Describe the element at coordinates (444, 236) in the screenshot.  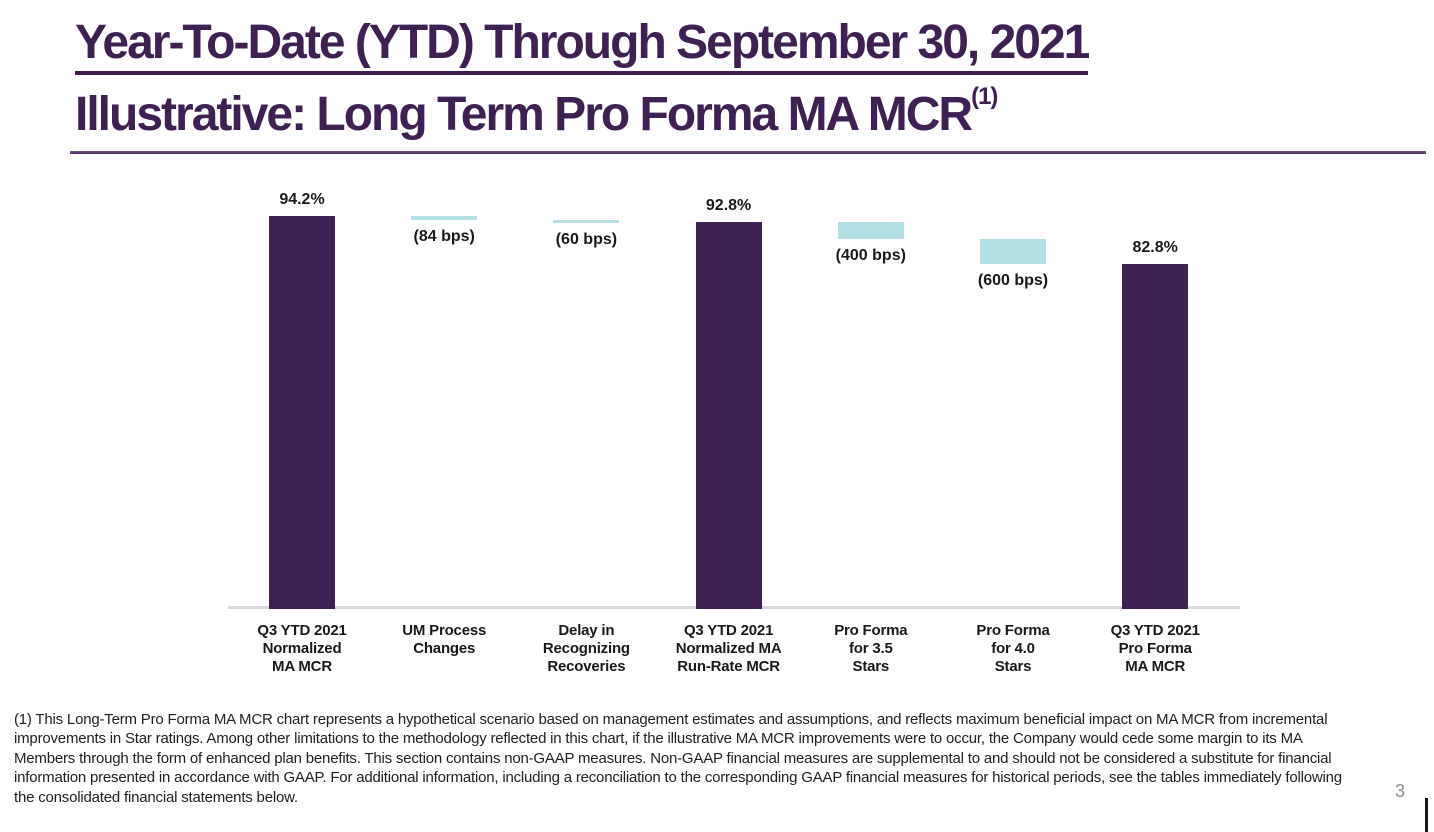
I see `bar-value-label-2: (84 bps)` at that location.